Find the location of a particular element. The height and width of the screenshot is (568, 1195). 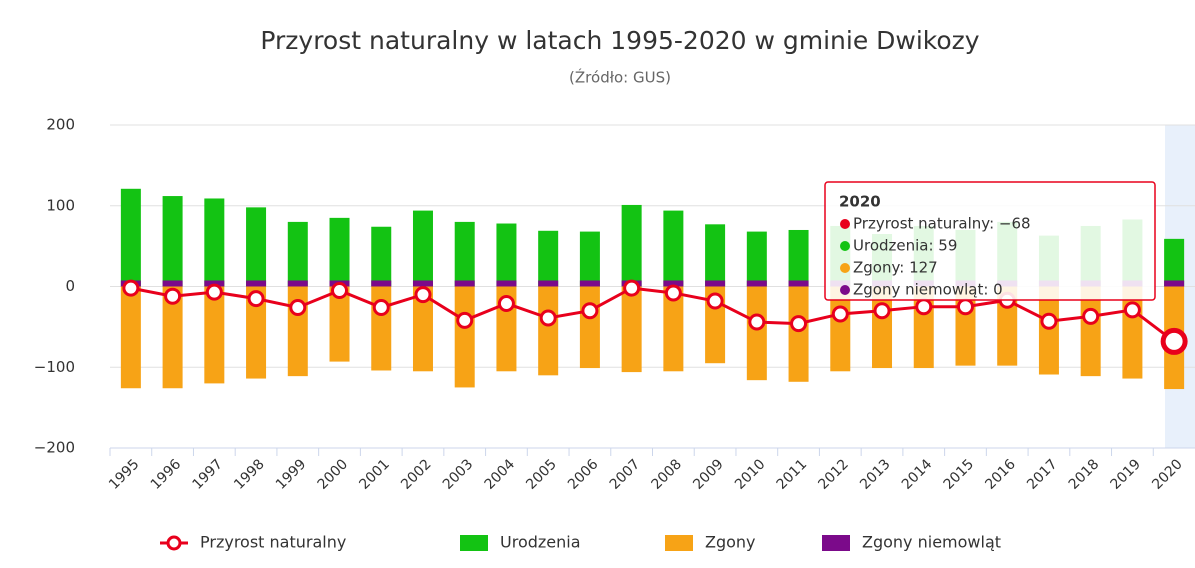

x-tick-label: 2005 is located at coordinates (541, 474).